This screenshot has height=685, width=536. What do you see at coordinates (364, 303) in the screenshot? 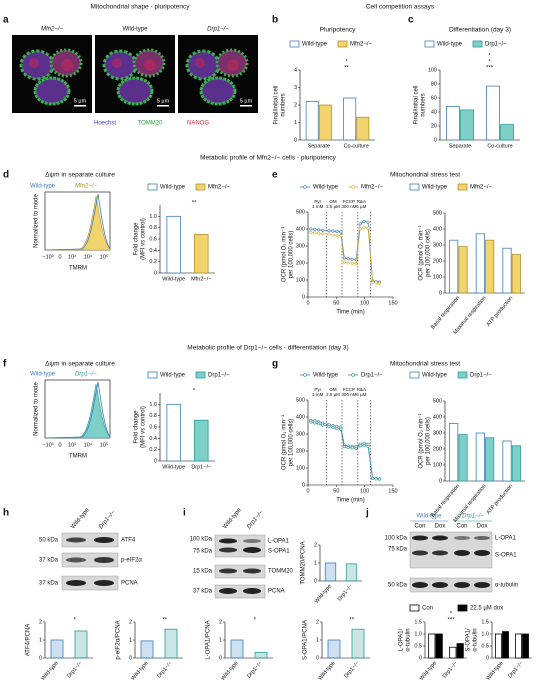
I see `x-tick-label: 100` at bounding box center [364, 303].